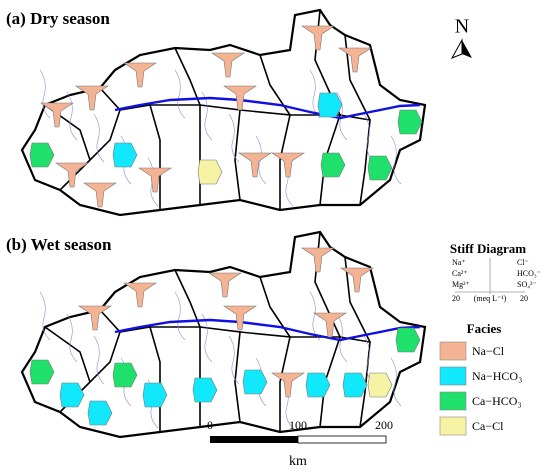  I want to click on facies-legend: Na−Cl Na−HCO₃ Ca−HCO₃ Ca−Cl, so click(480, 388).